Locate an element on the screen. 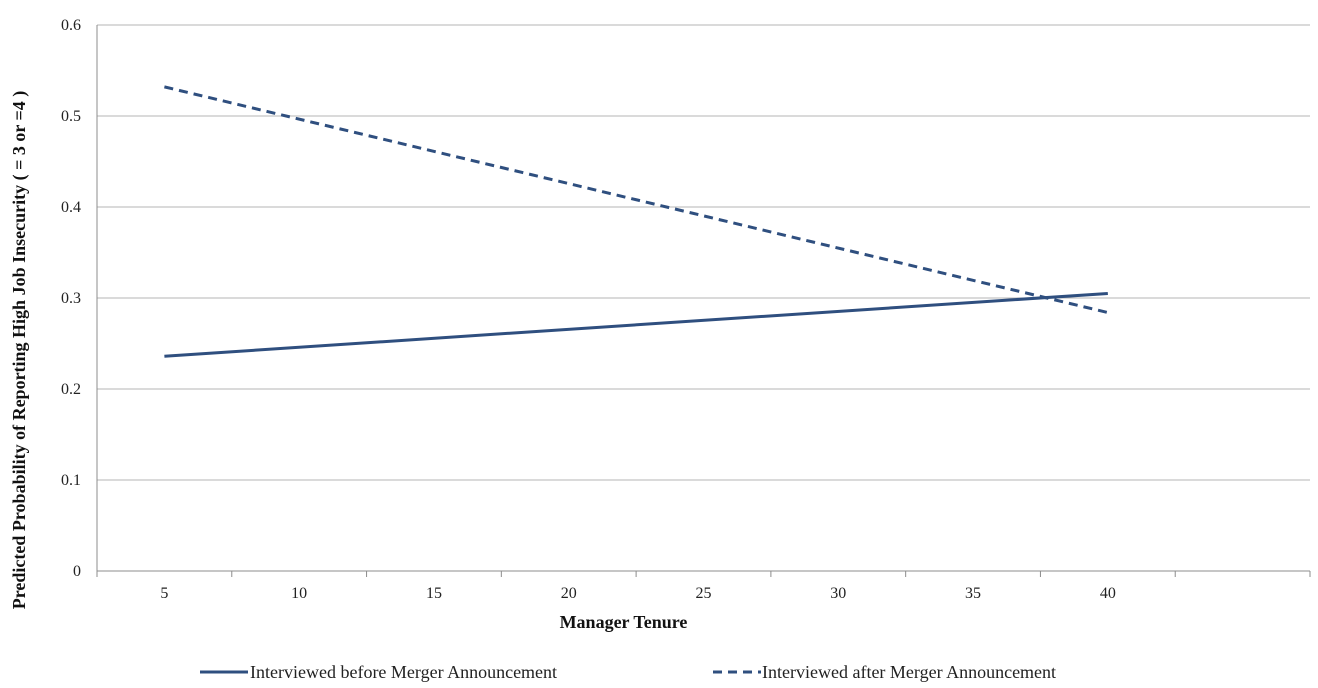 The height and width of the screenshot is (688, 1318). x-tick-label: 5 is located at coordinates (164, 593).